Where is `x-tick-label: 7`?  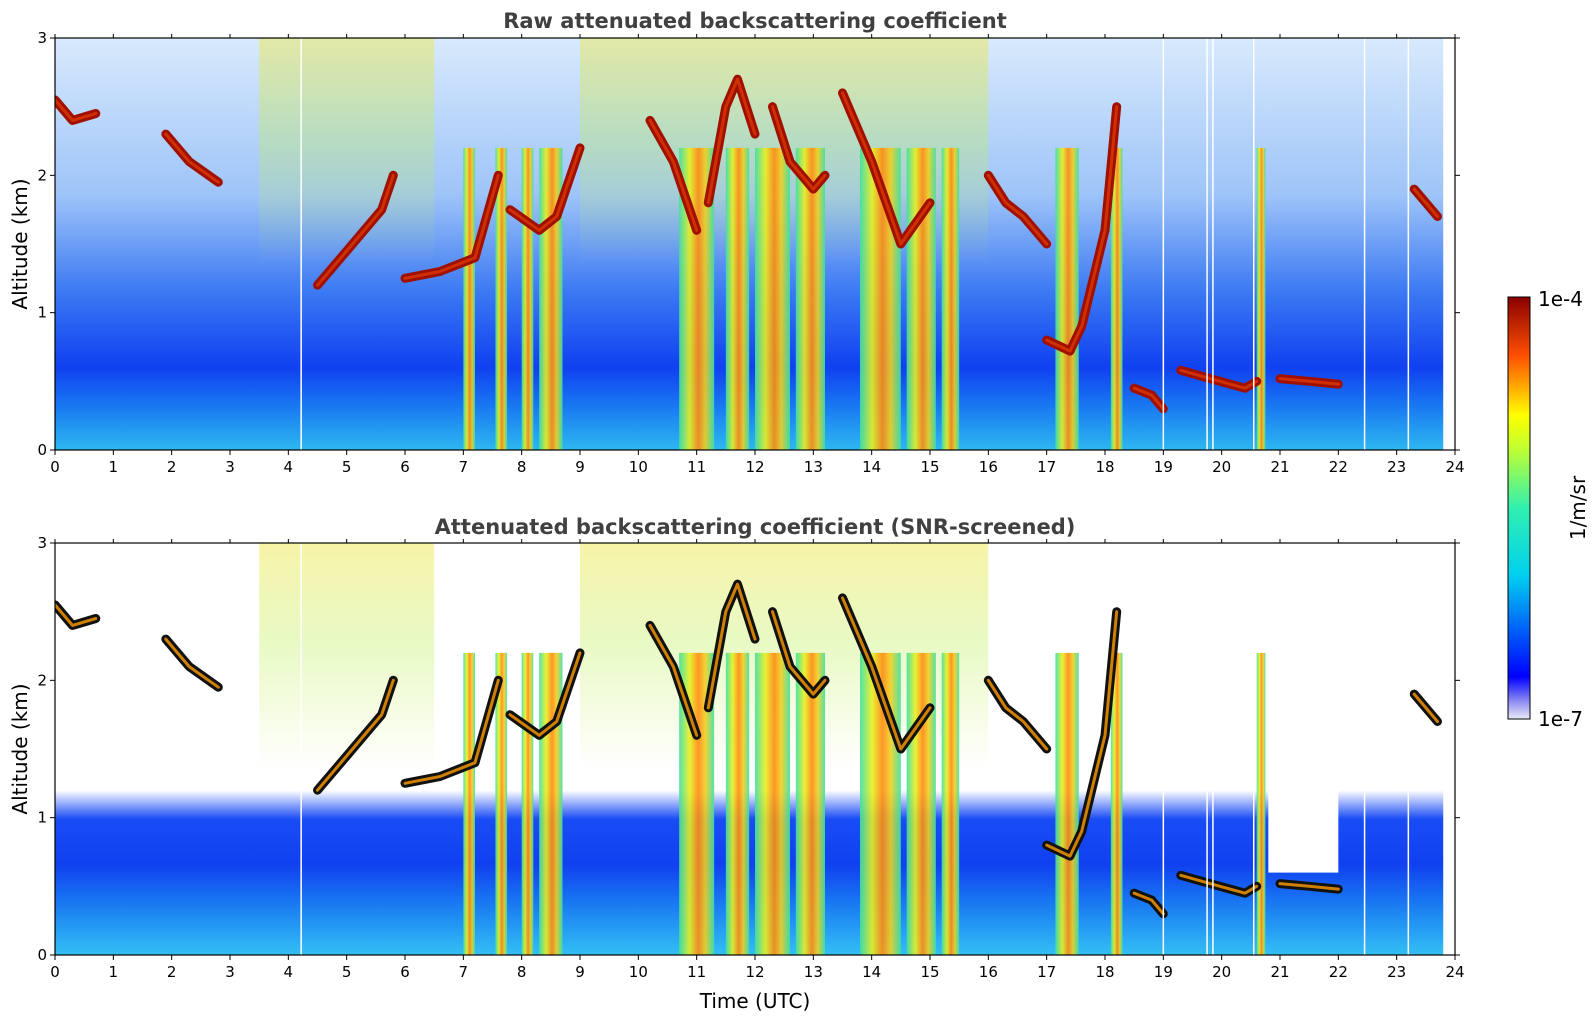 x-tick-label: 7 is located at coordinates (464, 467).